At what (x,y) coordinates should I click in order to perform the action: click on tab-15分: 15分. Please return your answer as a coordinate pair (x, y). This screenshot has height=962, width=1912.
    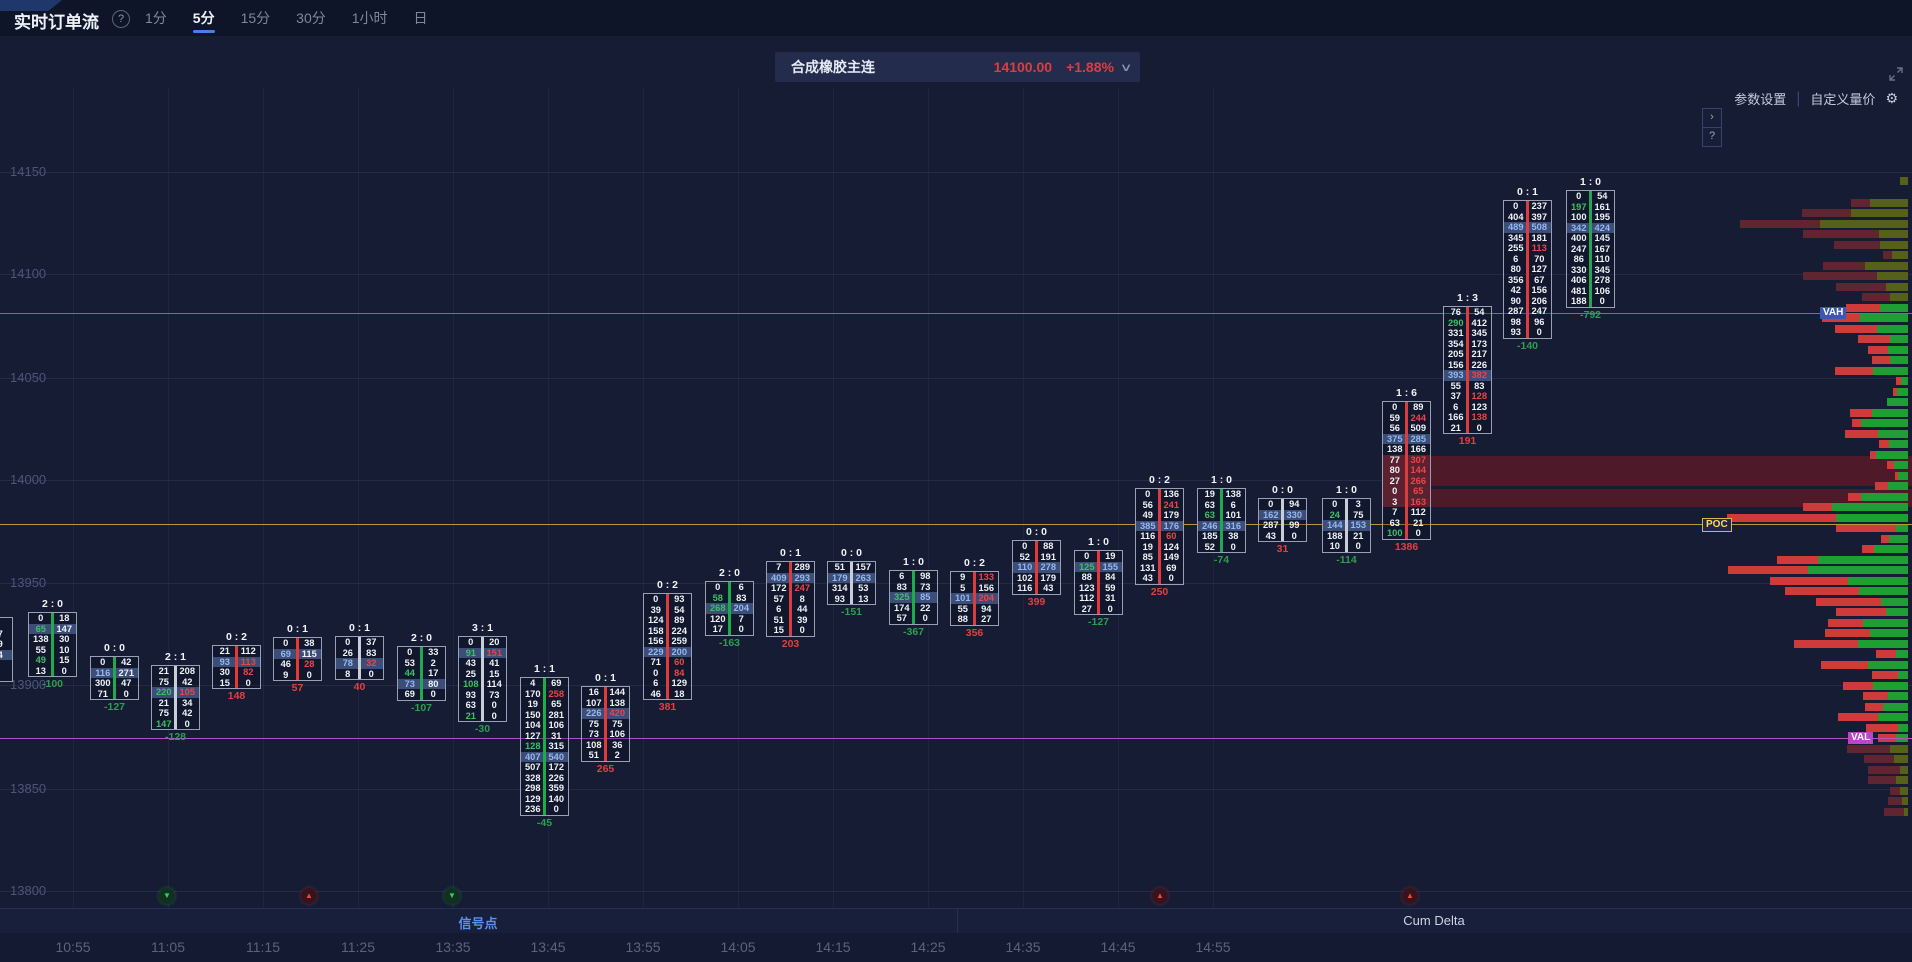
    Looking at the image, I should click on (255, 18).